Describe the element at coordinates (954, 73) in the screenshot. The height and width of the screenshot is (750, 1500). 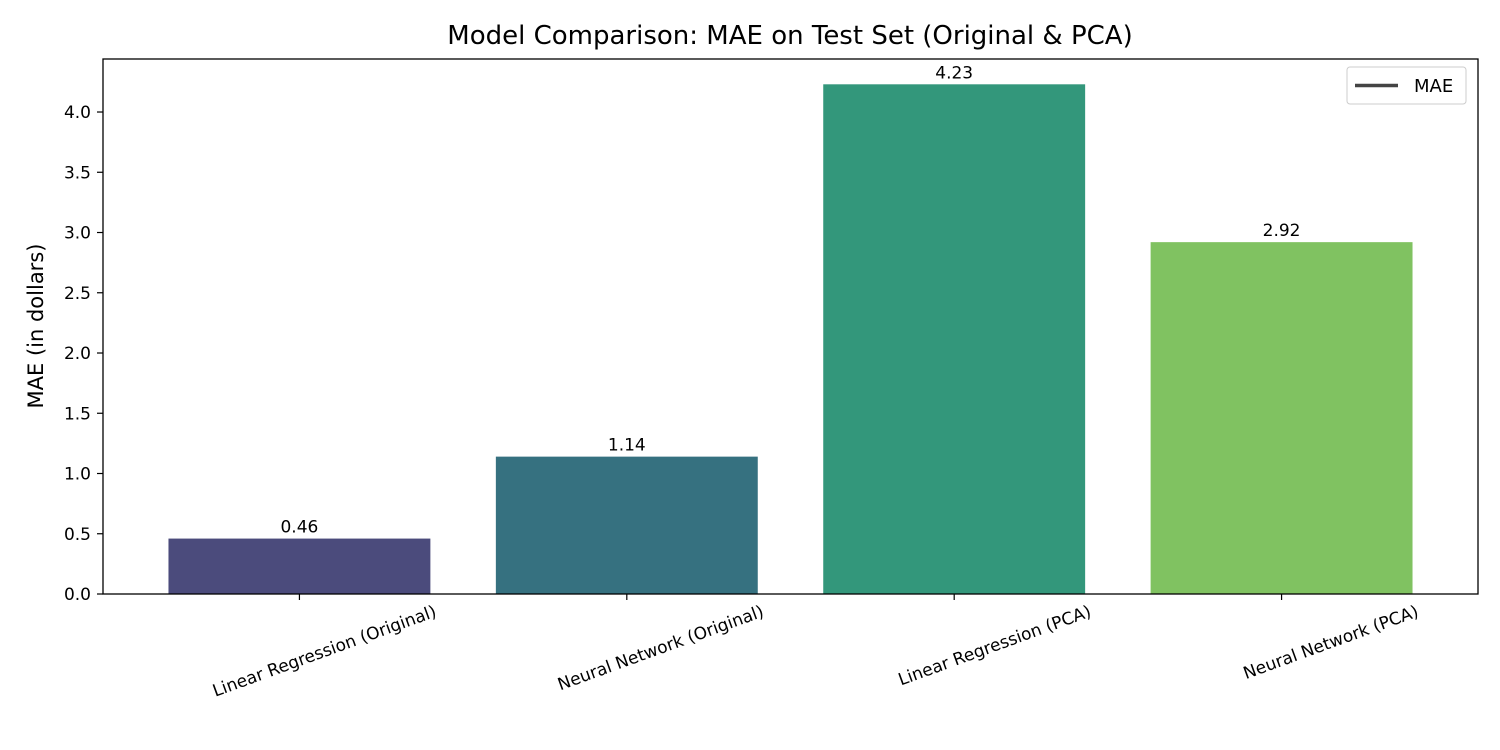
I see `bar-value-label-2: 4.23` at that location.